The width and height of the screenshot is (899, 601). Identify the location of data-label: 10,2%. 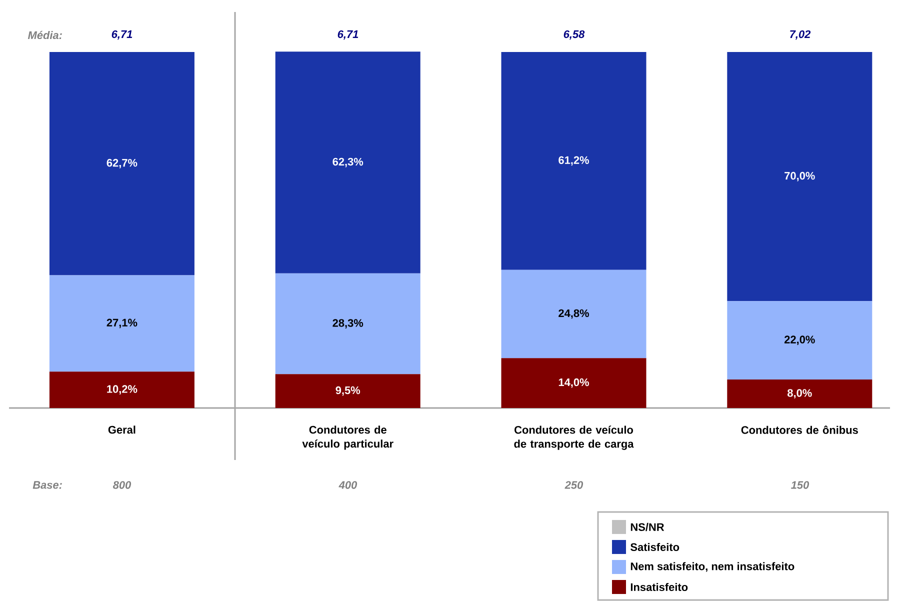
(122, 390).